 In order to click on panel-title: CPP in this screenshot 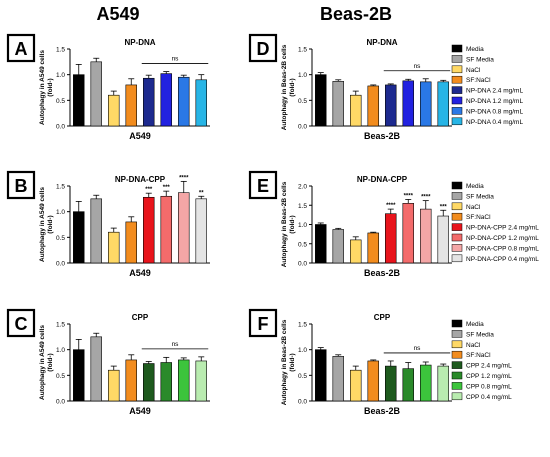, I will do `click(140, 317)`.